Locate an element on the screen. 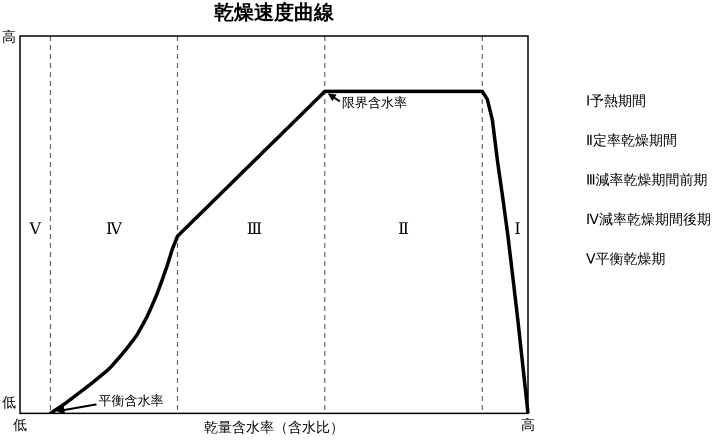 This screenshot has width=726, height=441. text: 高 is located at coordinates (9, 38).